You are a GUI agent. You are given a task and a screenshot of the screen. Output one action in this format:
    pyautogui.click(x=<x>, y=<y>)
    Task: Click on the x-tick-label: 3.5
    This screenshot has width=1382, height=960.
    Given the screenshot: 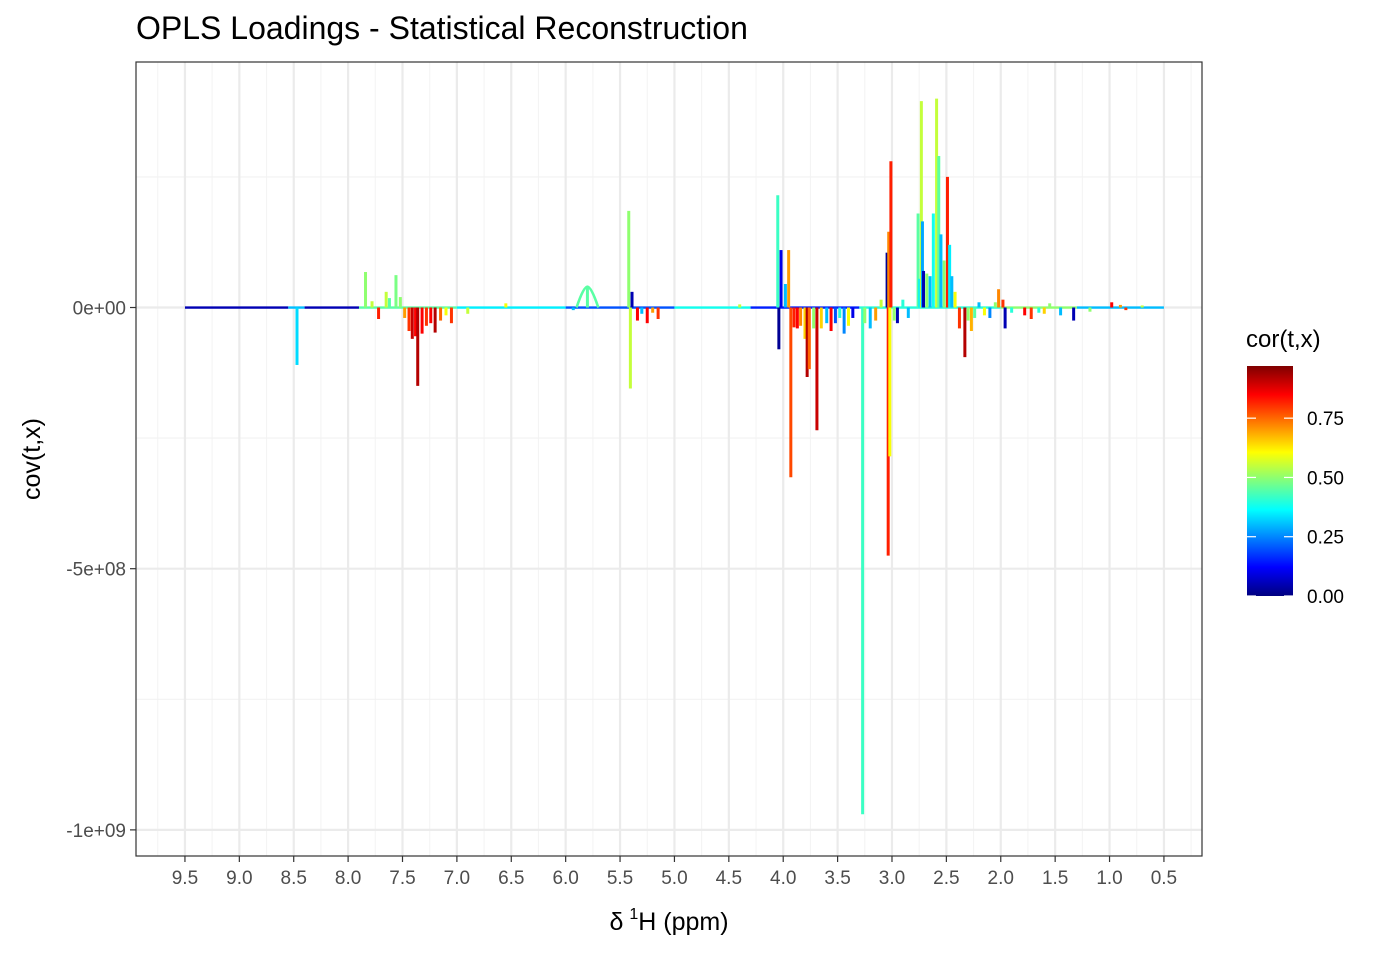 What is the action you would take?
    pyautogui.click(x=837, y=878)
    